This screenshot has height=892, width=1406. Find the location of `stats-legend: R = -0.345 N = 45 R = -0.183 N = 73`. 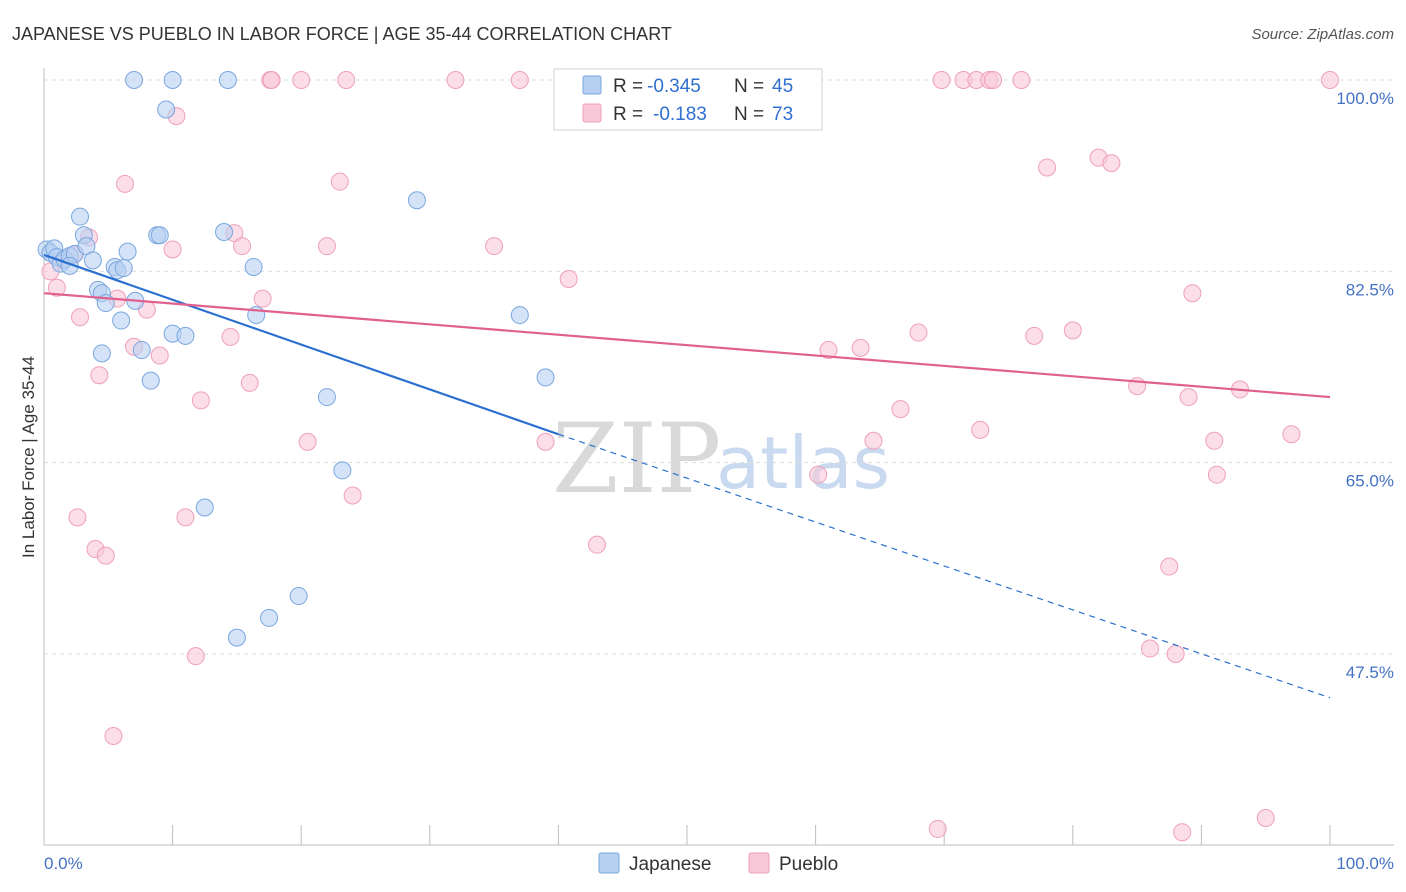

stats-legend: R = -0.345 N = 45 R = -0.183 N = 73 is located at coordinates (688, 99).